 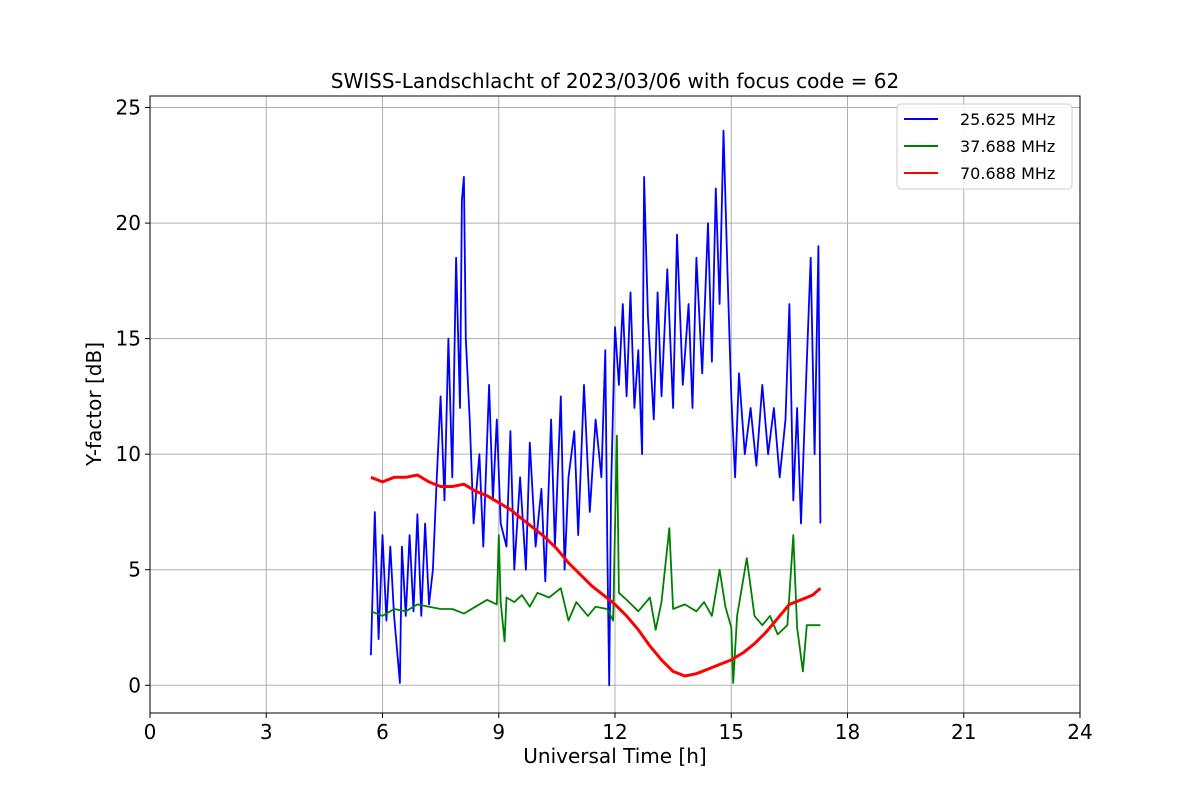 What do you see at coordinates (128, 223) in the screenshot?
I see `y-tick-label: 20` at bounding box center [128, 223].